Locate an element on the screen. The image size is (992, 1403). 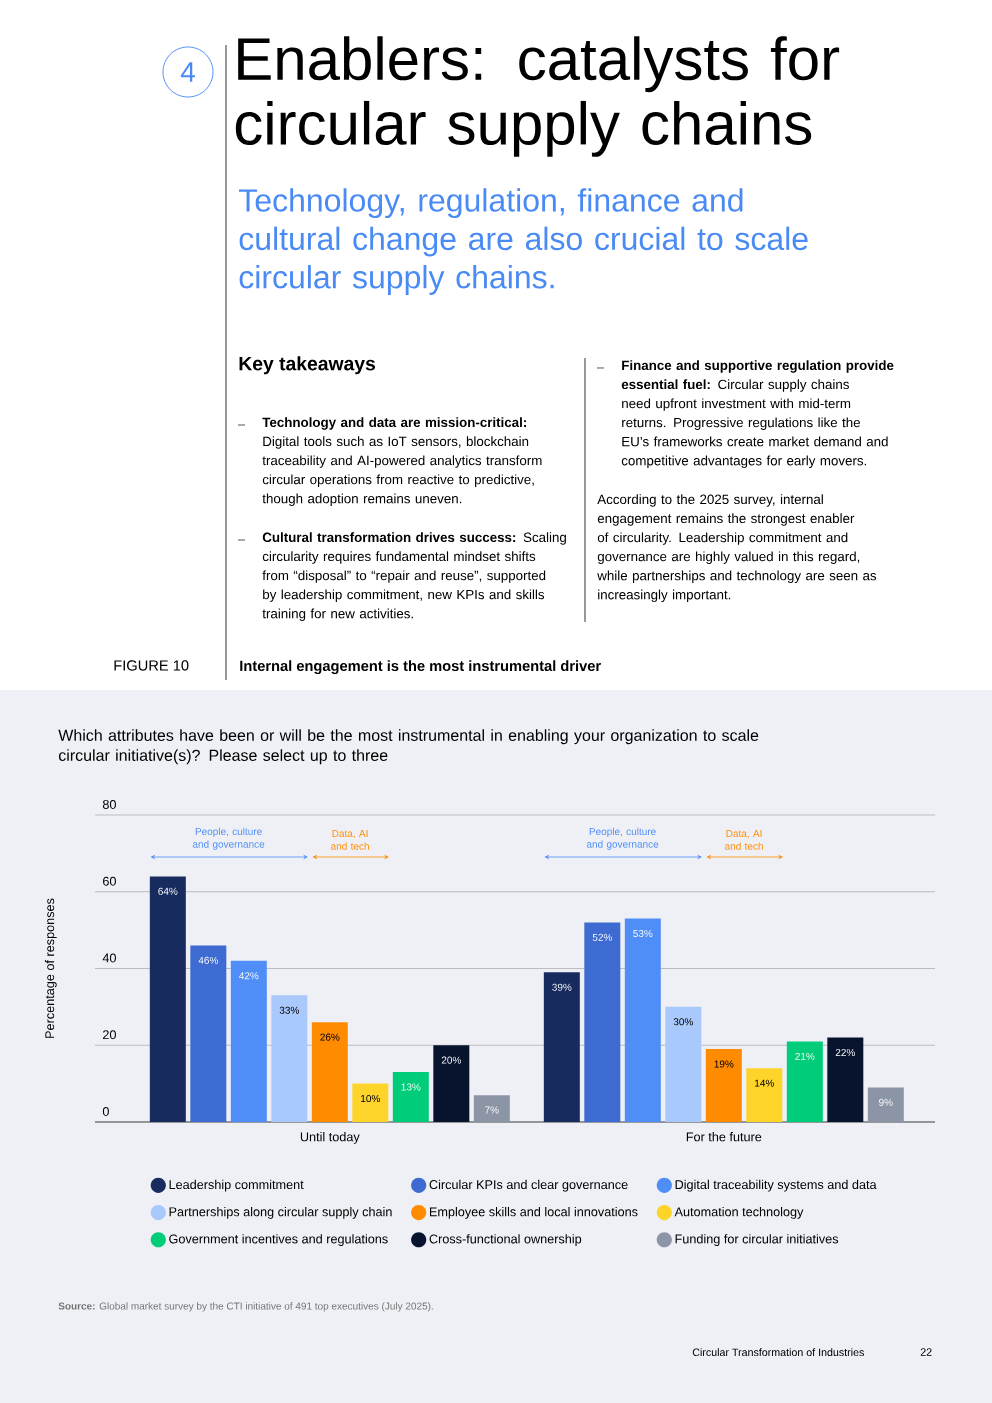
data-label: 22% is located at coordinates (845, 1052).